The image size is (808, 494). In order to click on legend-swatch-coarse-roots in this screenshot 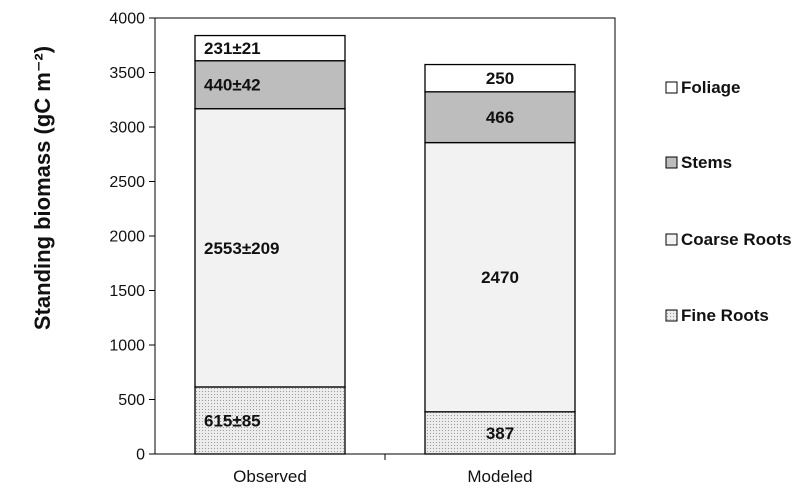, I will do `click(671, 239)`.